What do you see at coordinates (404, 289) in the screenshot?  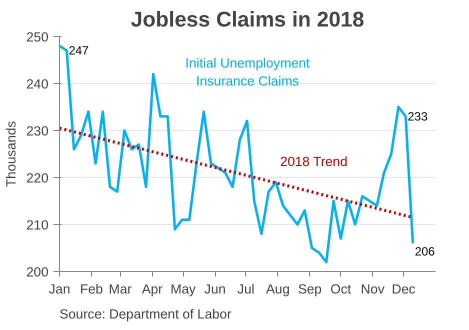 I see `x-tick-label: Dec` at bounding box center [404, 289].